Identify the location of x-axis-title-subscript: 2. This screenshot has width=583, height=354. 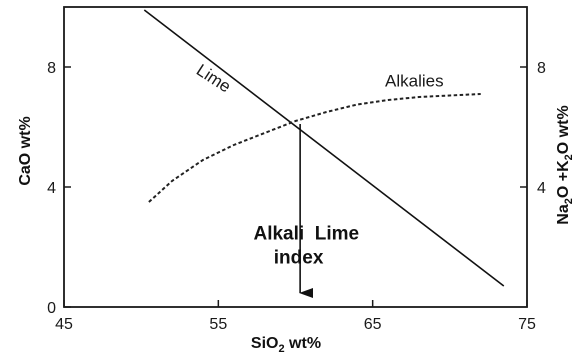
(281, 348).